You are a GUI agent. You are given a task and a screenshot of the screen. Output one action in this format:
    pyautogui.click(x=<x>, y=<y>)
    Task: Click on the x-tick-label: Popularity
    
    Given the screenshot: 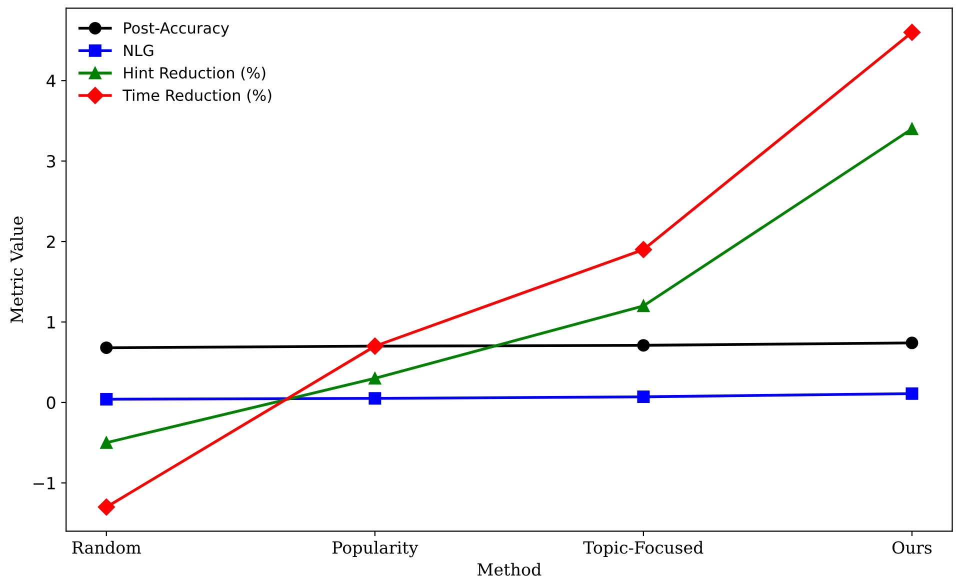 What is the action you would take?
    pyautogui.click(x=375, y=549)
    